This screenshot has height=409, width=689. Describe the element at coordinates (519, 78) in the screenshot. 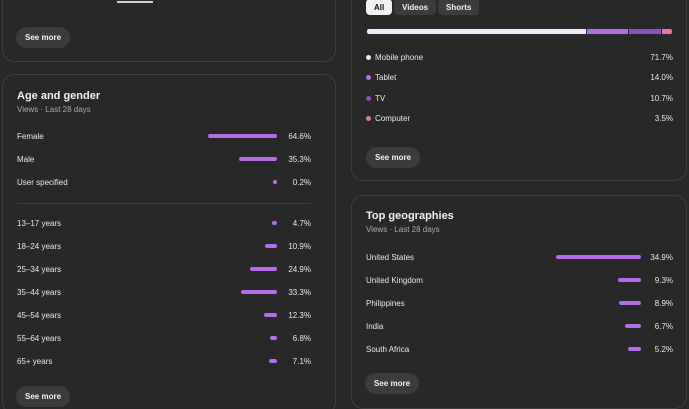

I see `device-row: Tablet 14.0%` at that location.